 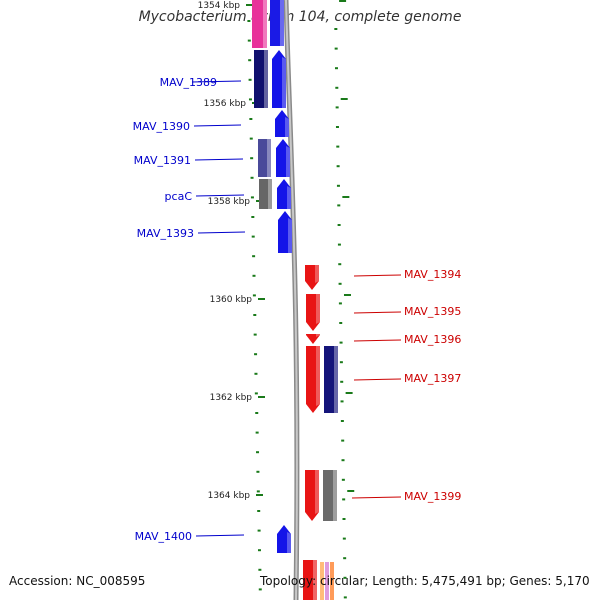 What do you see at coordinates (254, 305) in the screenshot?
I see `dotted-ruler-left` at bounding box center [254, 305].